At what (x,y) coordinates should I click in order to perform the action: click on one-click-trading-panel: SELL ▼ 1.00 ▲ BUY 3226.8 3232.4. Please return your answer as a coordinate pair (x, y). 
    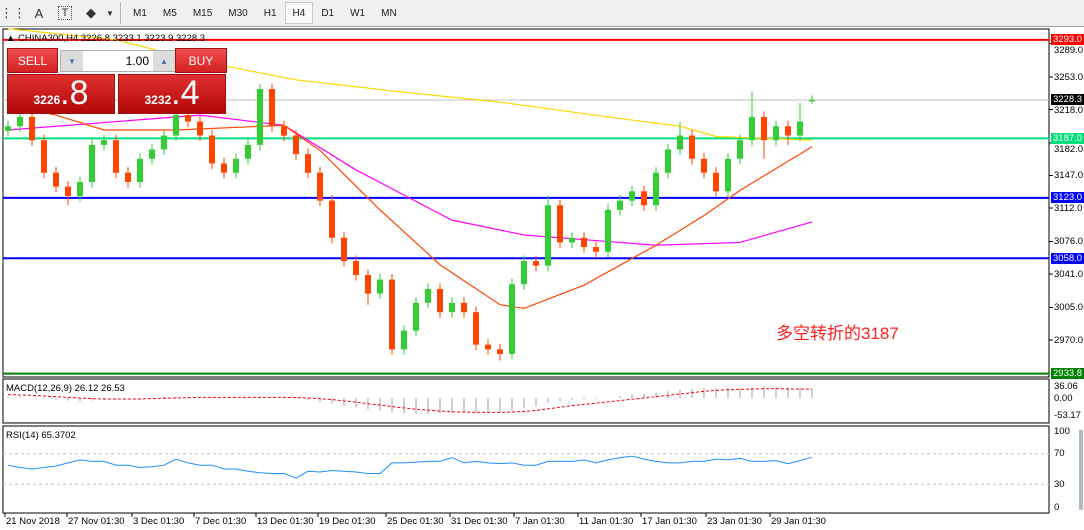
    Looking at the image, I should click on (117, 81).